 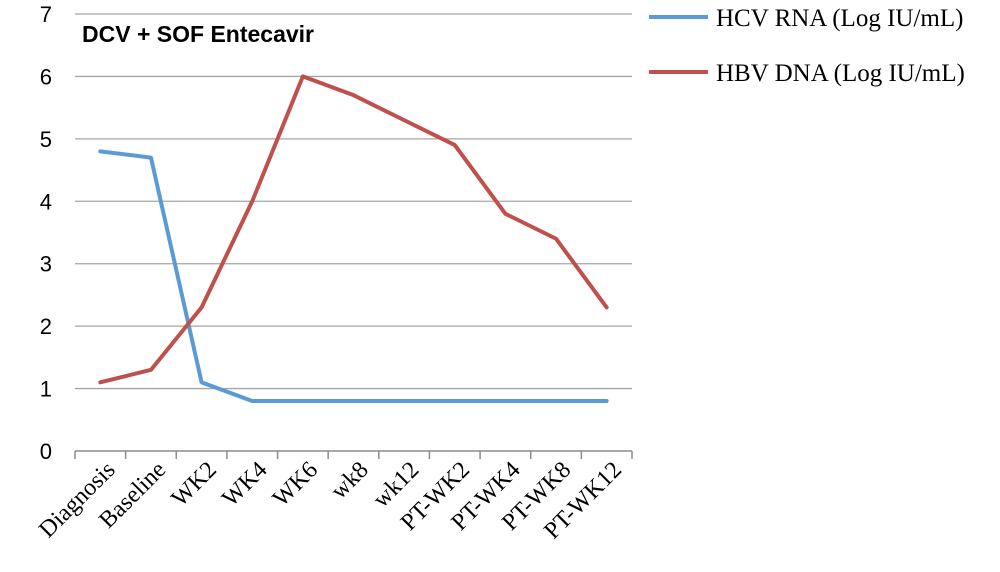 I want to click on legend: HCV RNA (Log IU/mL) HBV DNA (Log IU/mL), so click(x=807, y=46).